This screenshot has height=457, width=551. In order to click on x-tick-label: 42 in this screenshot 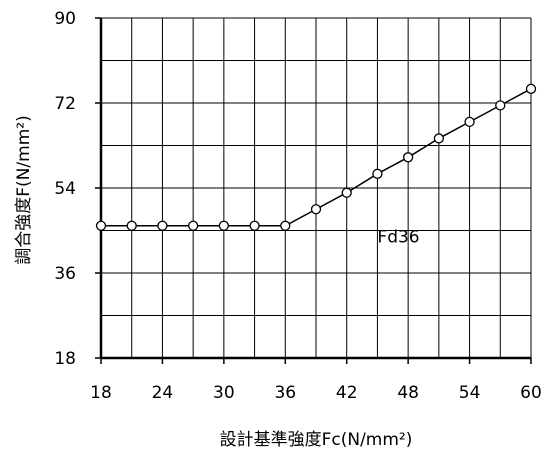, I will do `click(347, 393)`.